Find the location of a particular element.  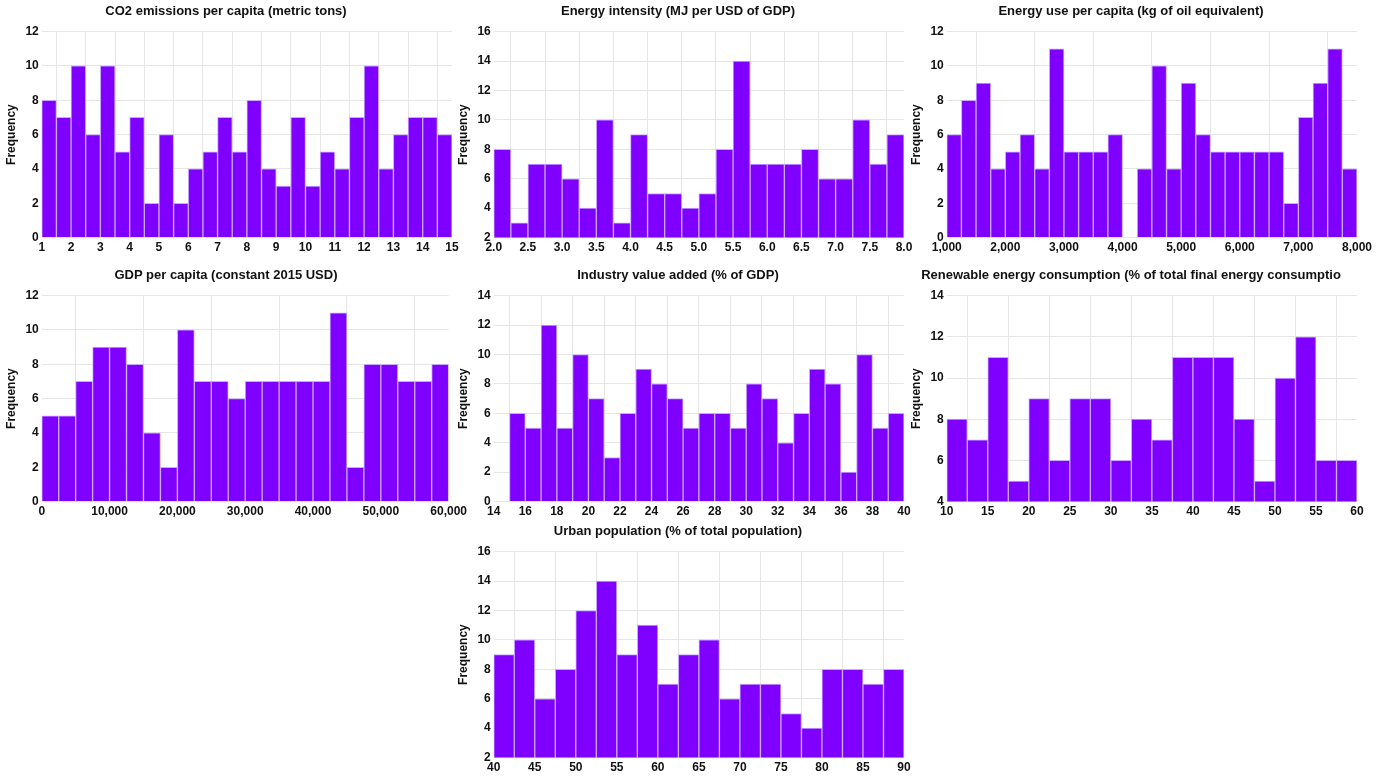

x-tick-label: 36 is located at coordinates (841, 511).